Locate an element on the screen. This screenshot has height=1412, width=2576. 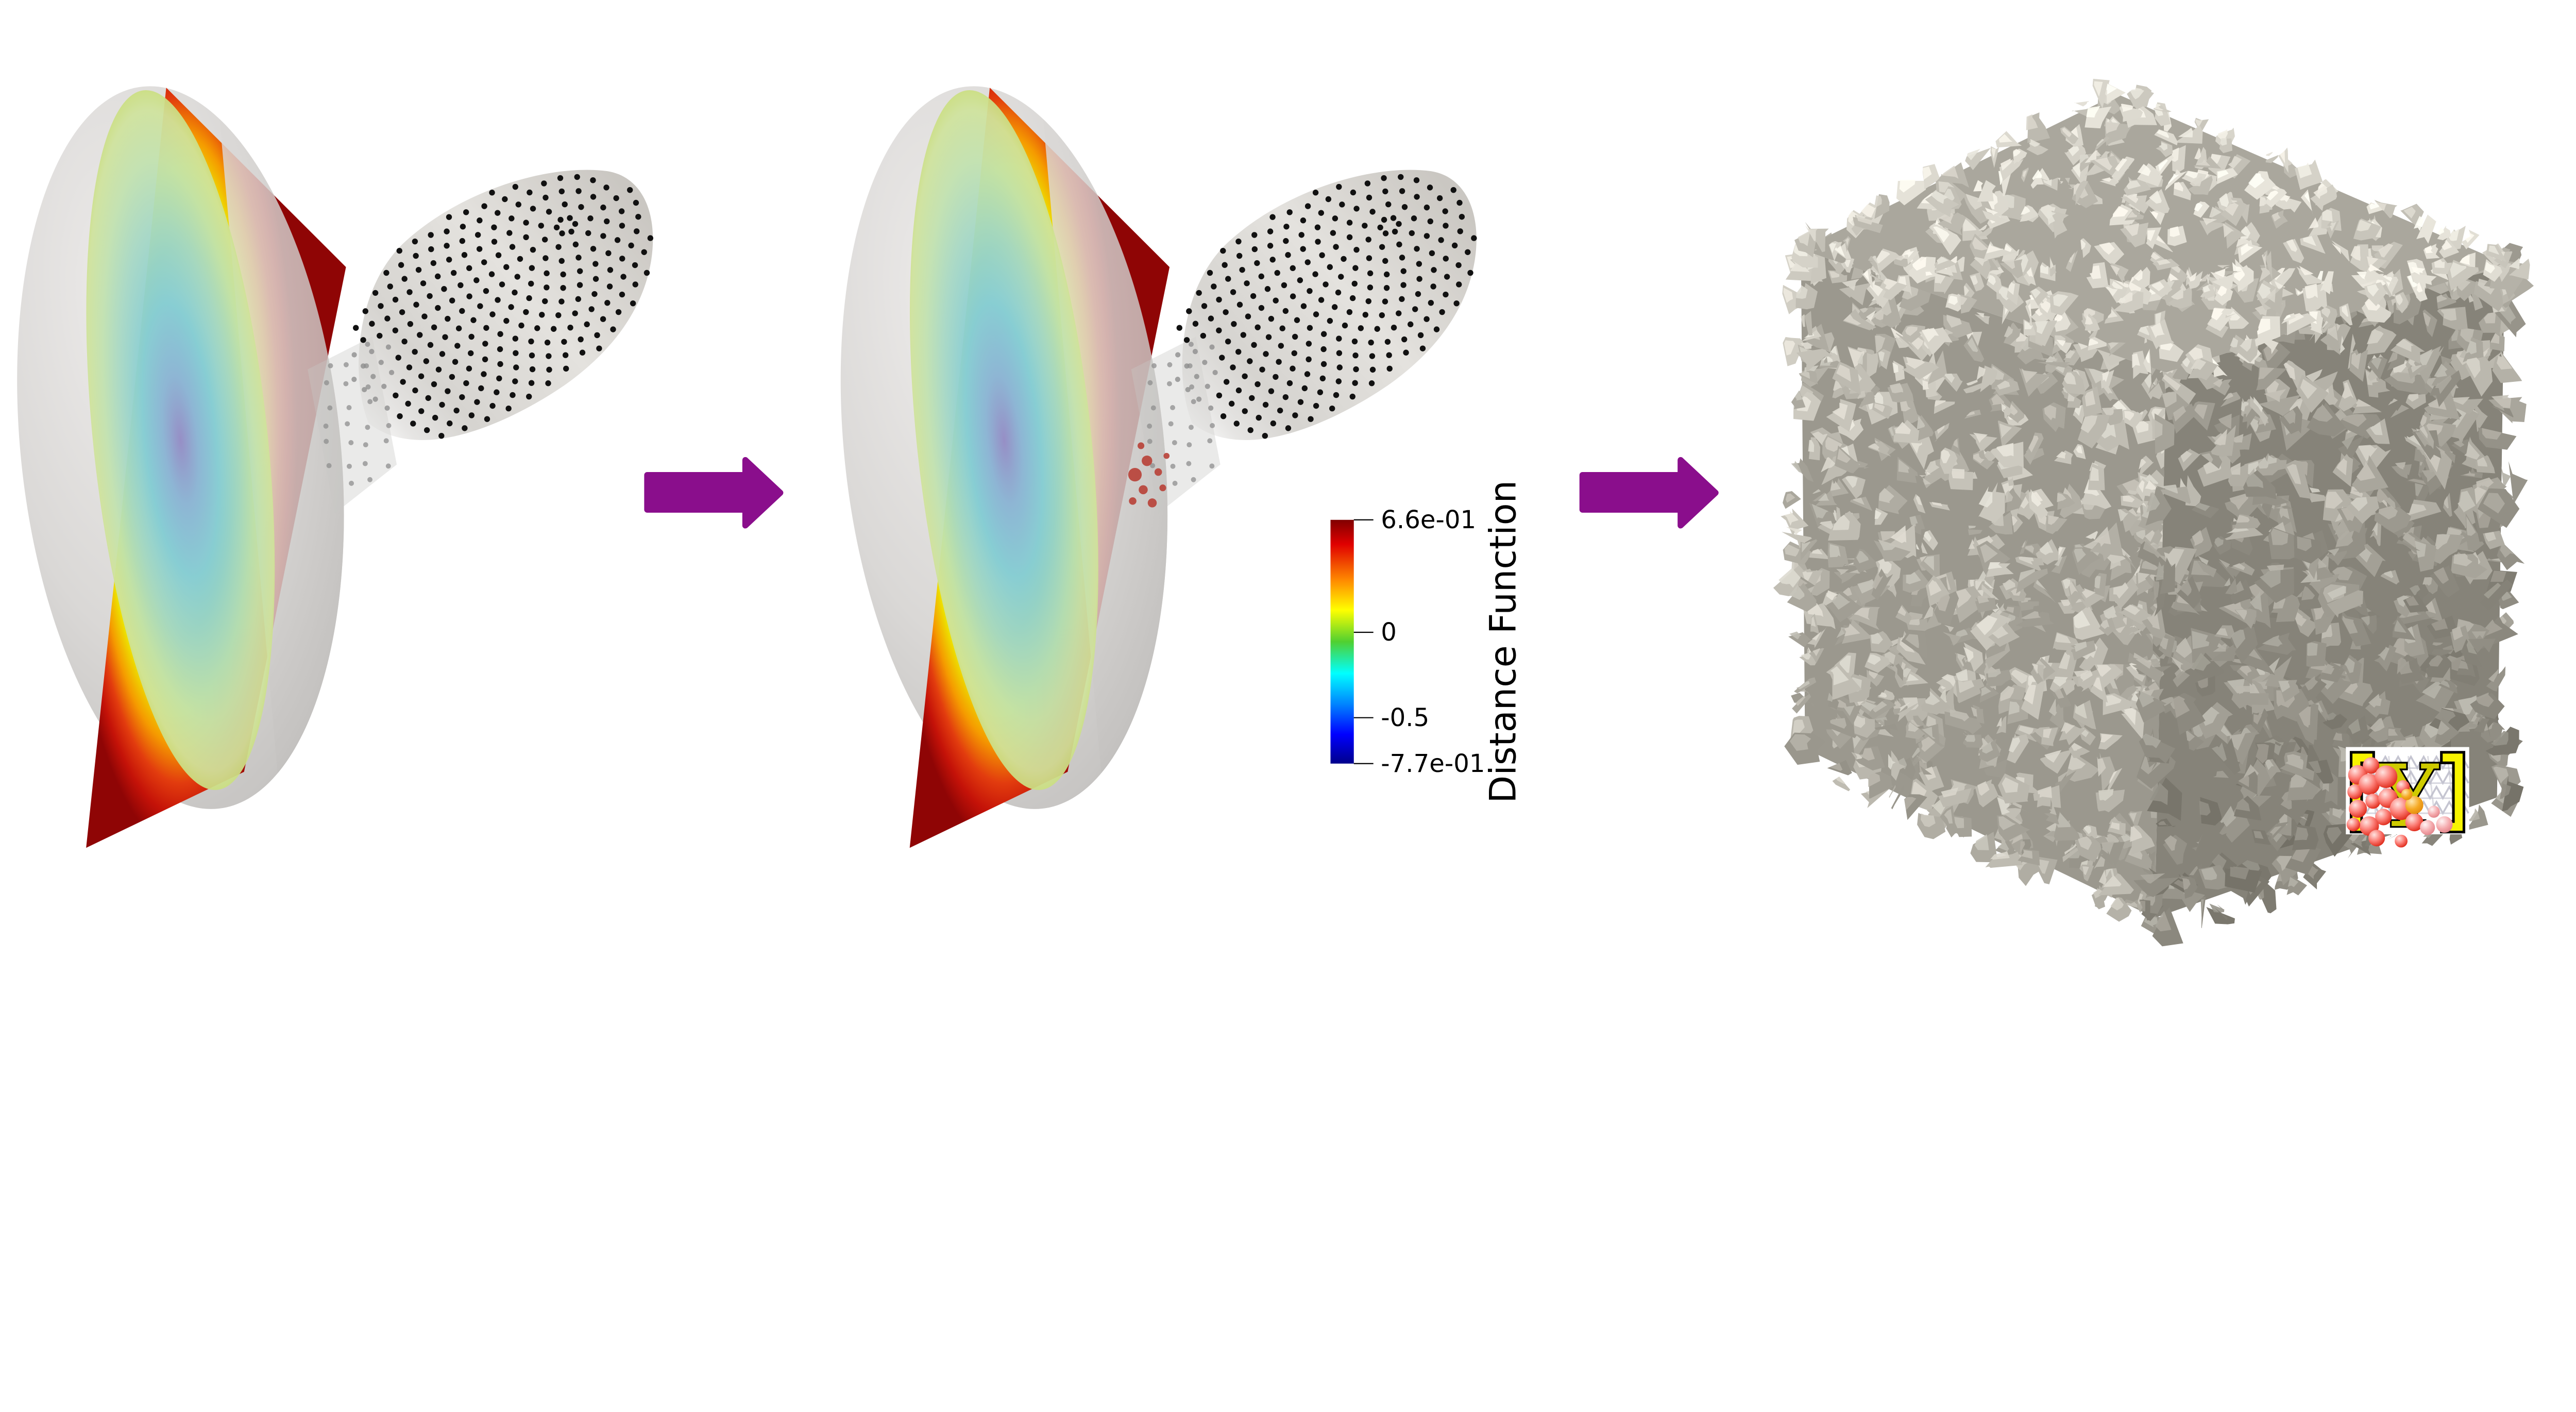
colorbar-label-zero: 0 is located at coordinates (1389, 632).